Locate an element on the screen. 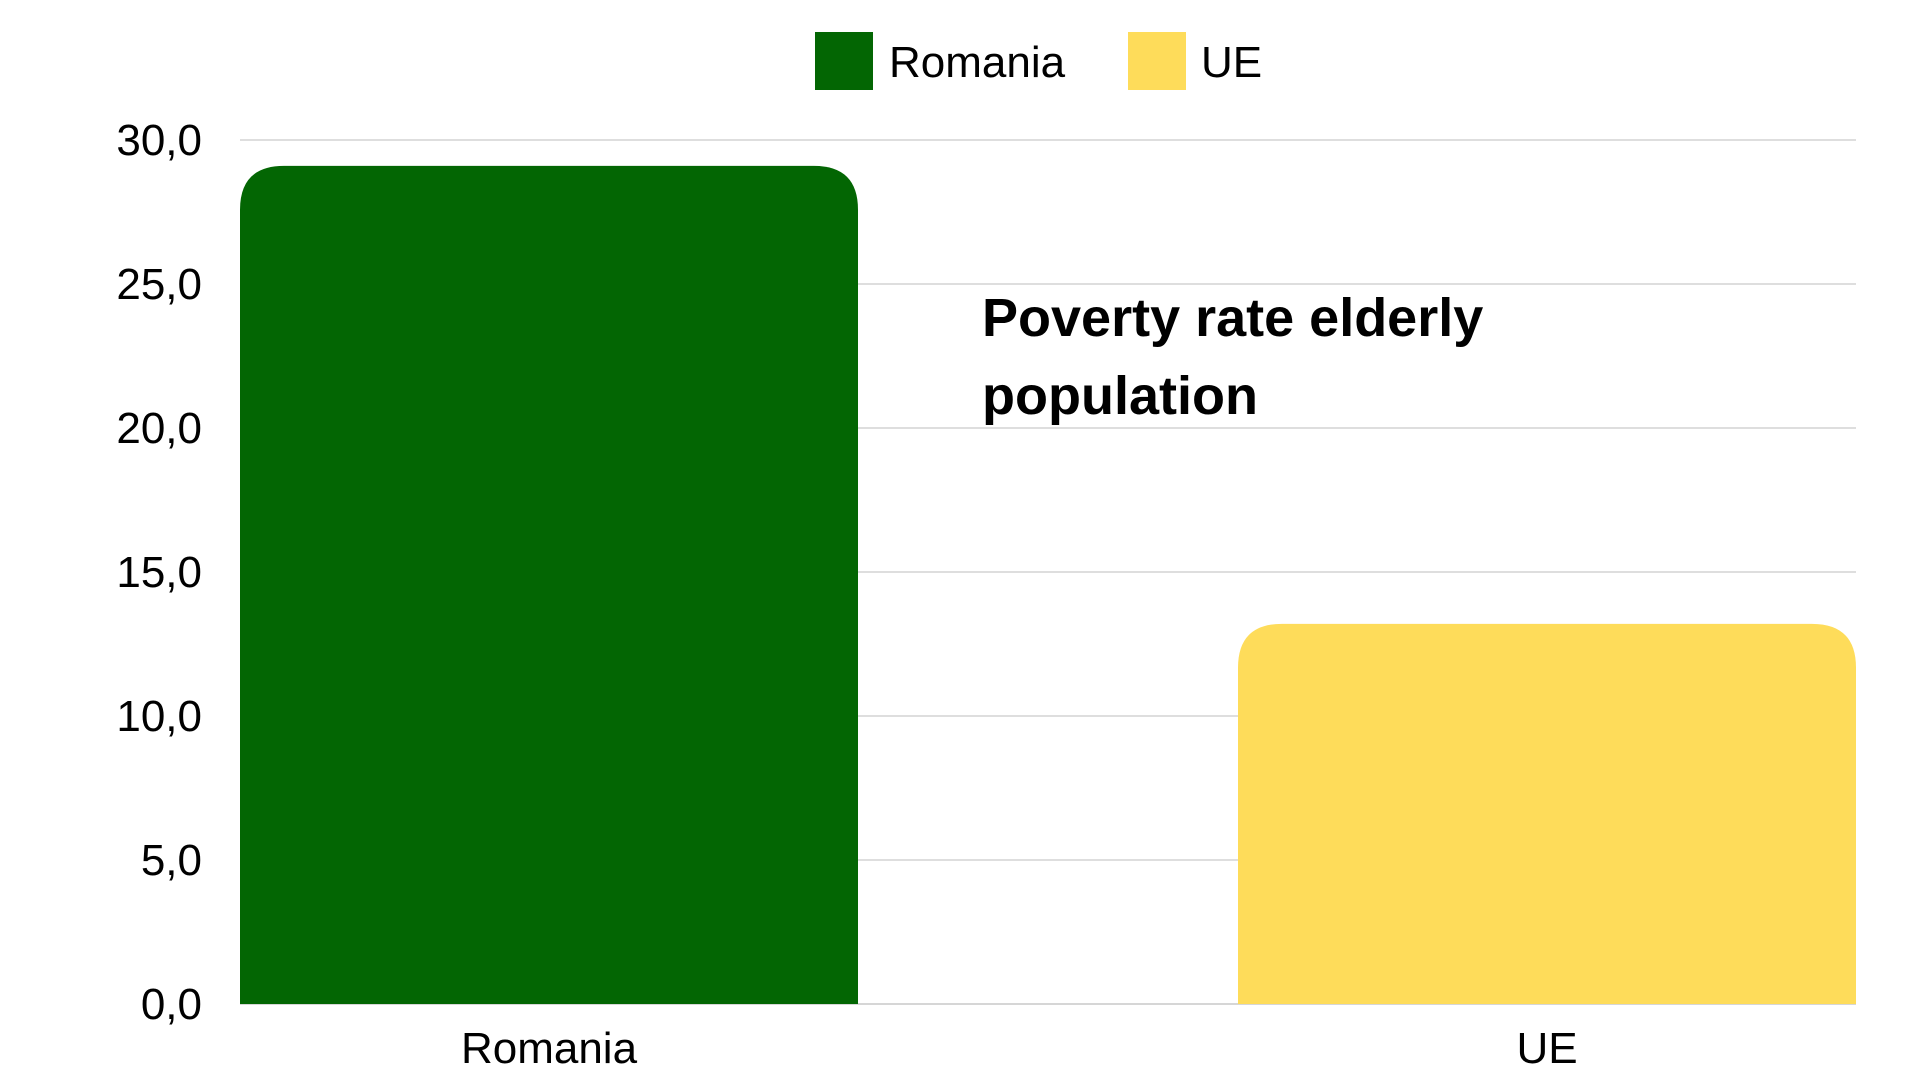 The width and height of the screenshot is (1920, 1080). x-tick-label-romania: Romania is located at coordinates (549, 1048).